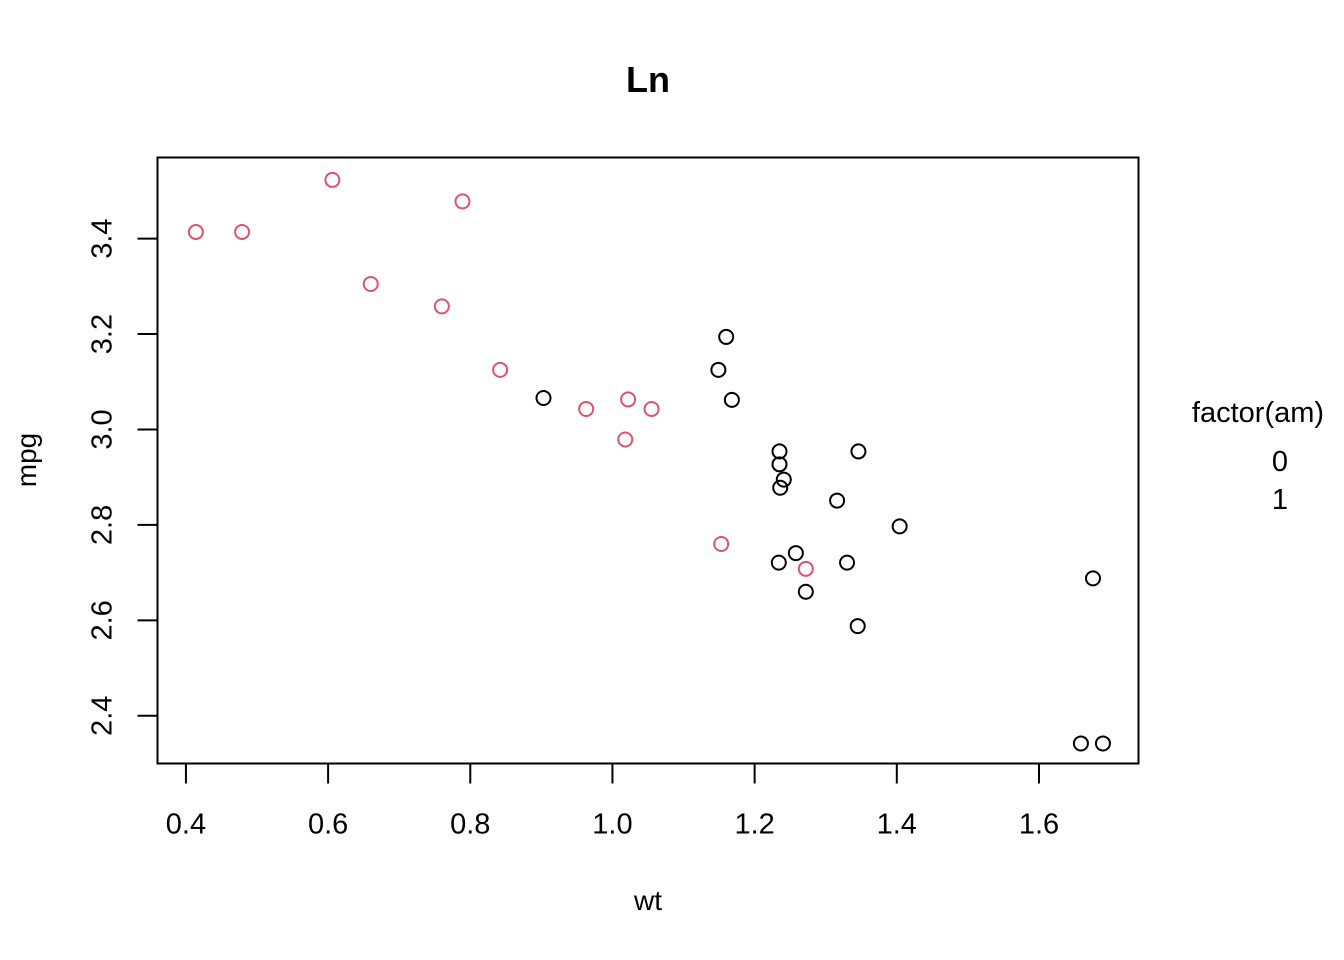 The width and height of the screenshot is (1344, 960). Describe the element at coordinates (612, 825) in the screenshot. I see `x-tick-label: 1.0` at that location.